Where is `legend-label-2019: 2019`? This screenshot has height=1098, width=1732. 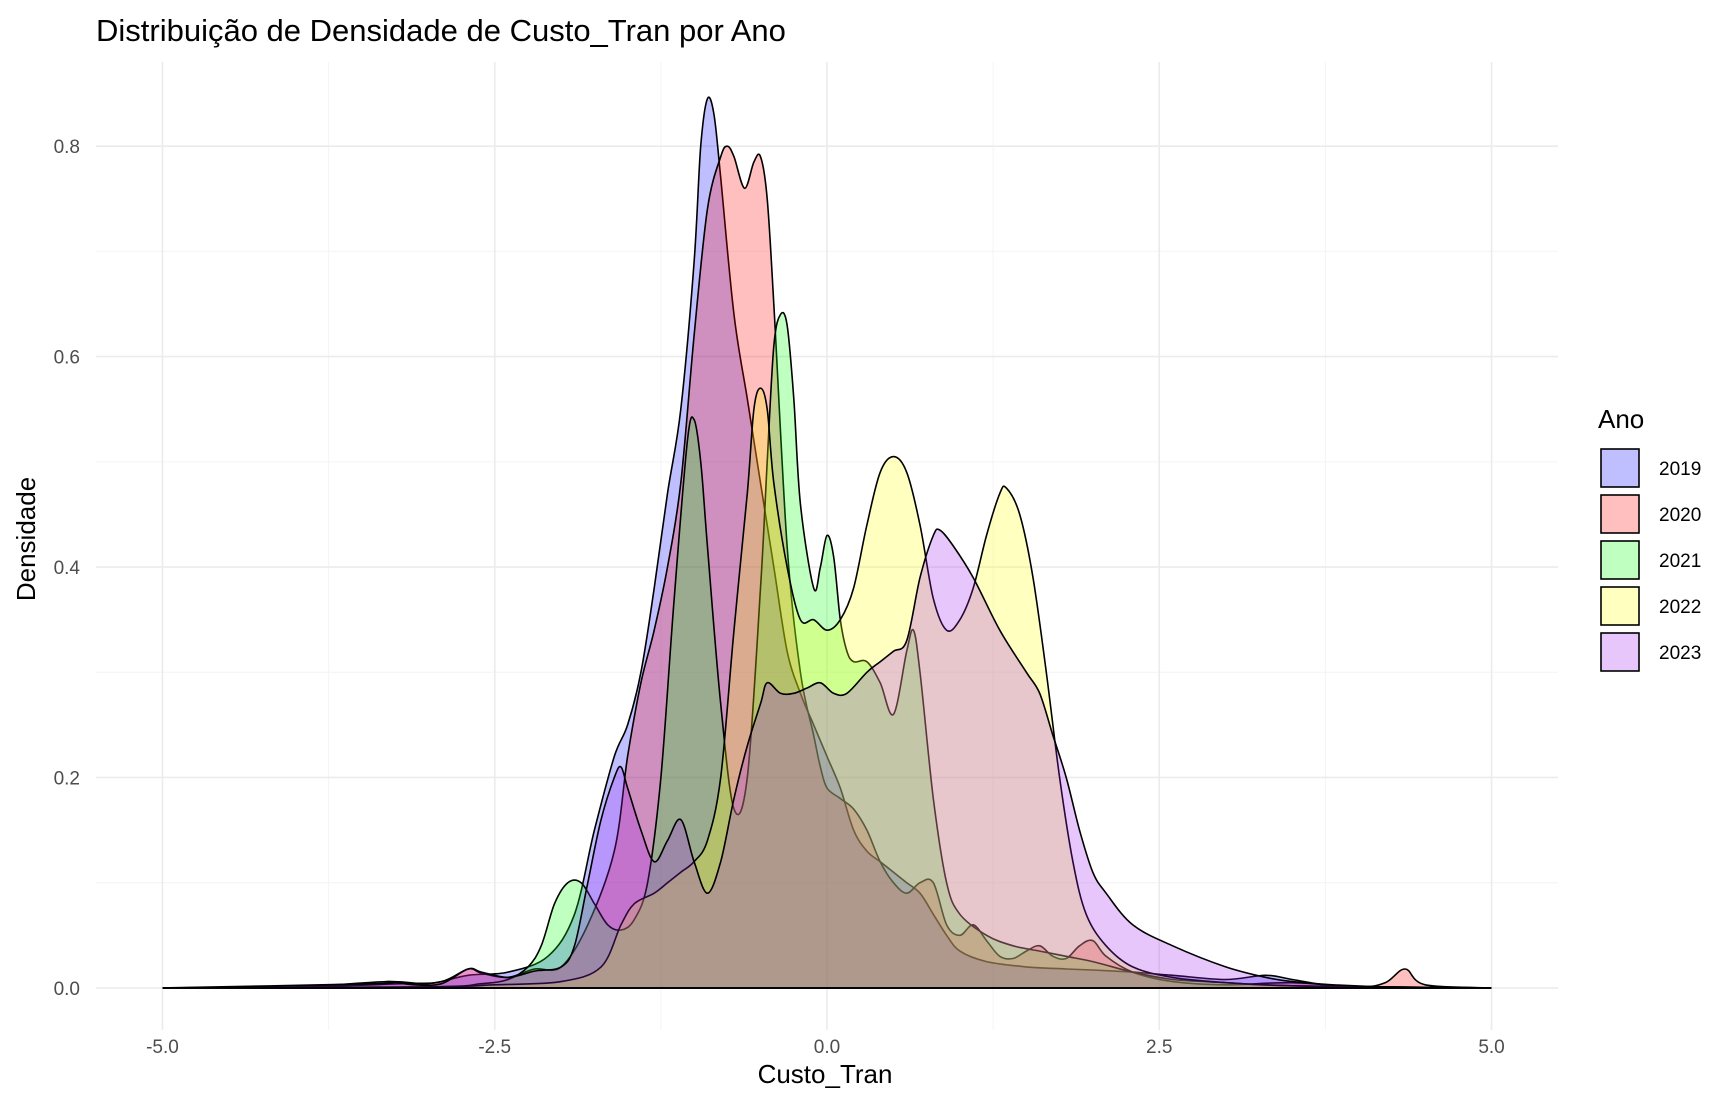
legend-label-2019: 2019 is located at coordinates (1680, 469).